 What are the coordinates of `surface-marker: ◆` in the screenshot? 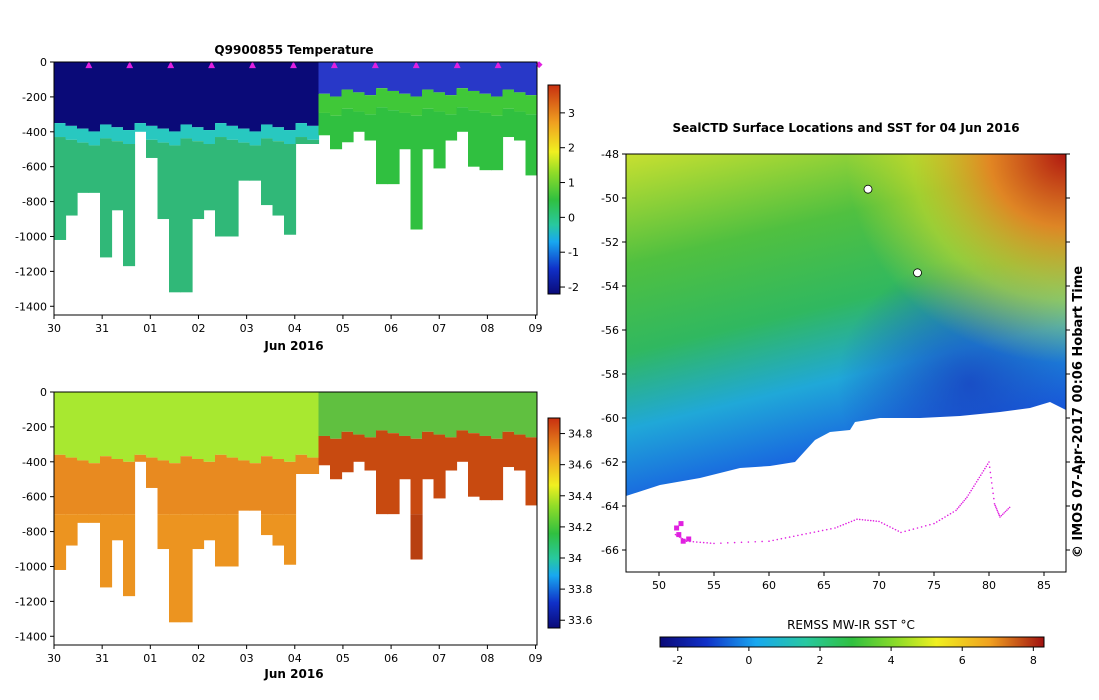 It's located at (539, 65).